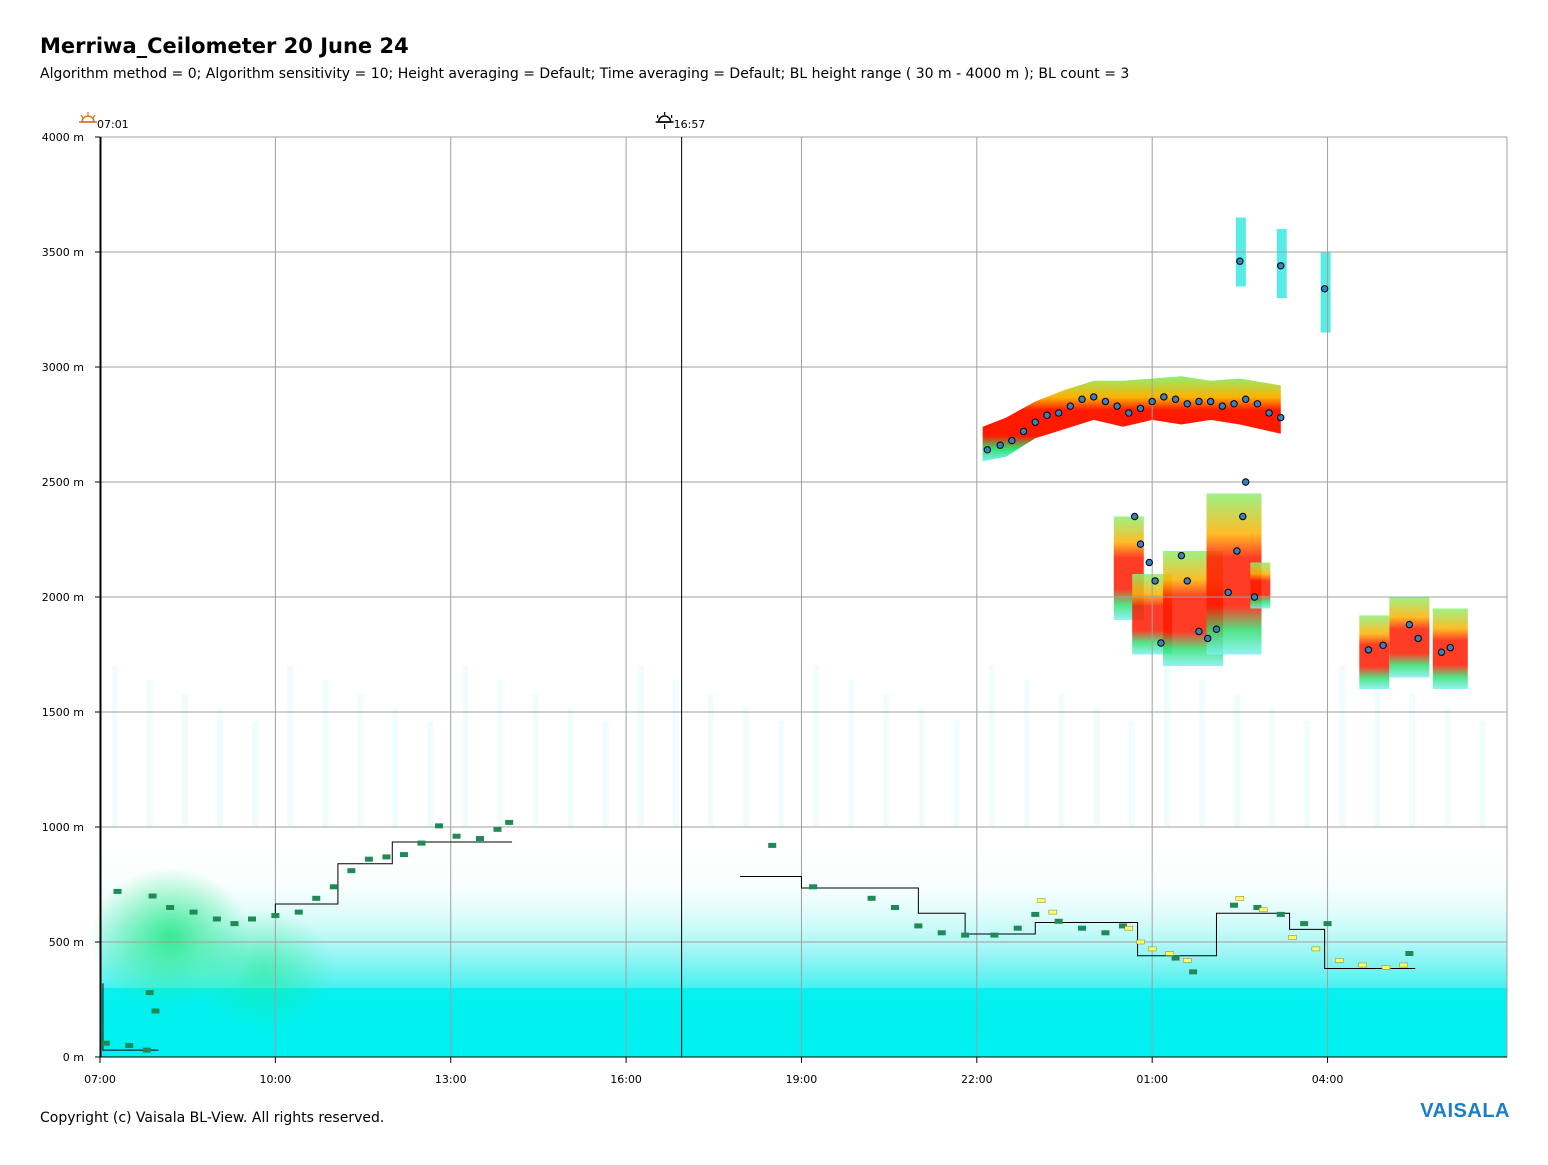 This screenshot has height=1165, width=1548. What do you see at coordinates (63, 482) in the screenshot?
I see `y-tick-label: 2500 m` at bounding box center [63, 482].